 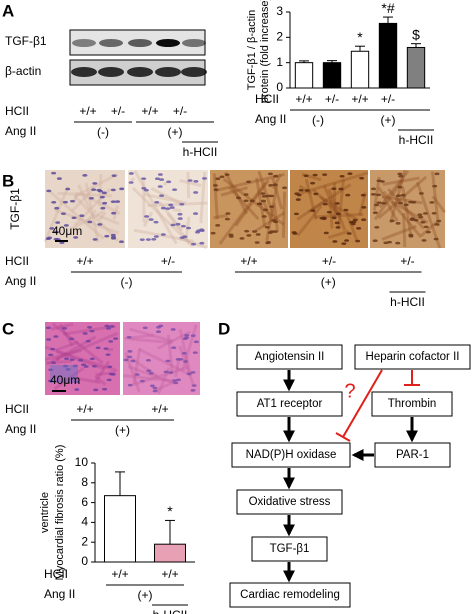 What do you see at coordinates (332, 99) in the screenshot?
I see `genotype: +/-` at bounding box center [332, 99].